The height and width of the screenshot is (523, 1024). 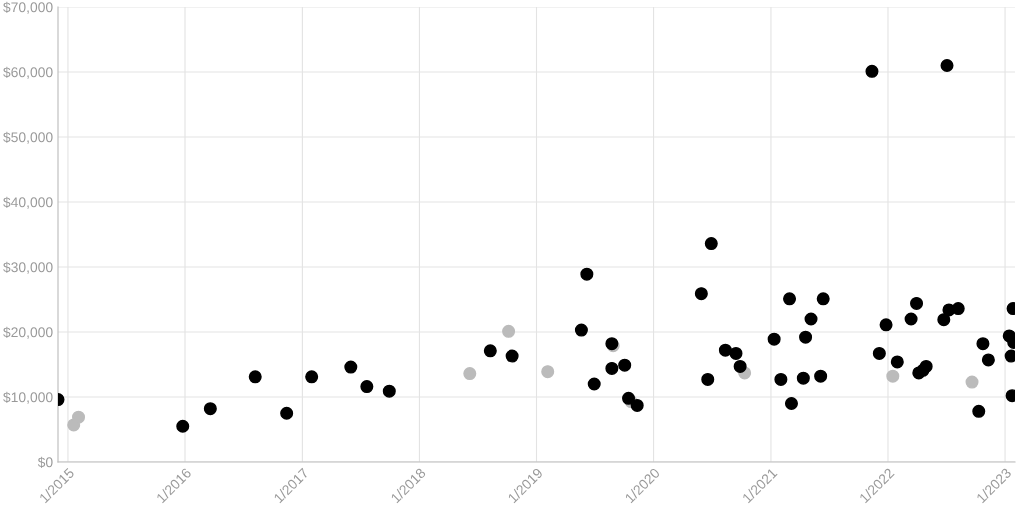 I want to click on y-tick-label: $10,000, so click(x=28, y=397).